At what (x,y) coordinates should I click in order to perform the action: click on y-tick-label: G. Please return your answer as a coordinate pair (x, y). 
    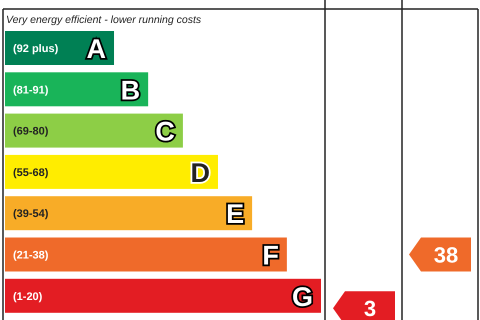
    Looking at the image, I should click on (302, 297).